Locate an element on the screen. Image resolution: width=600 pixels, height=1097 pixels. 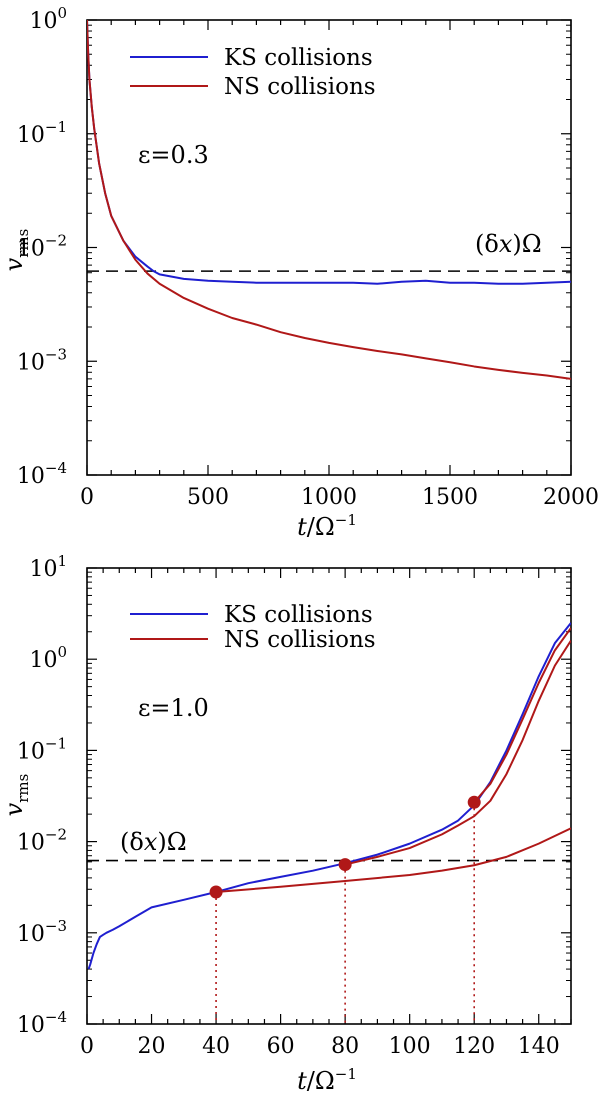
y-tick-label: 10¹ is located at coordinates (48, 567).